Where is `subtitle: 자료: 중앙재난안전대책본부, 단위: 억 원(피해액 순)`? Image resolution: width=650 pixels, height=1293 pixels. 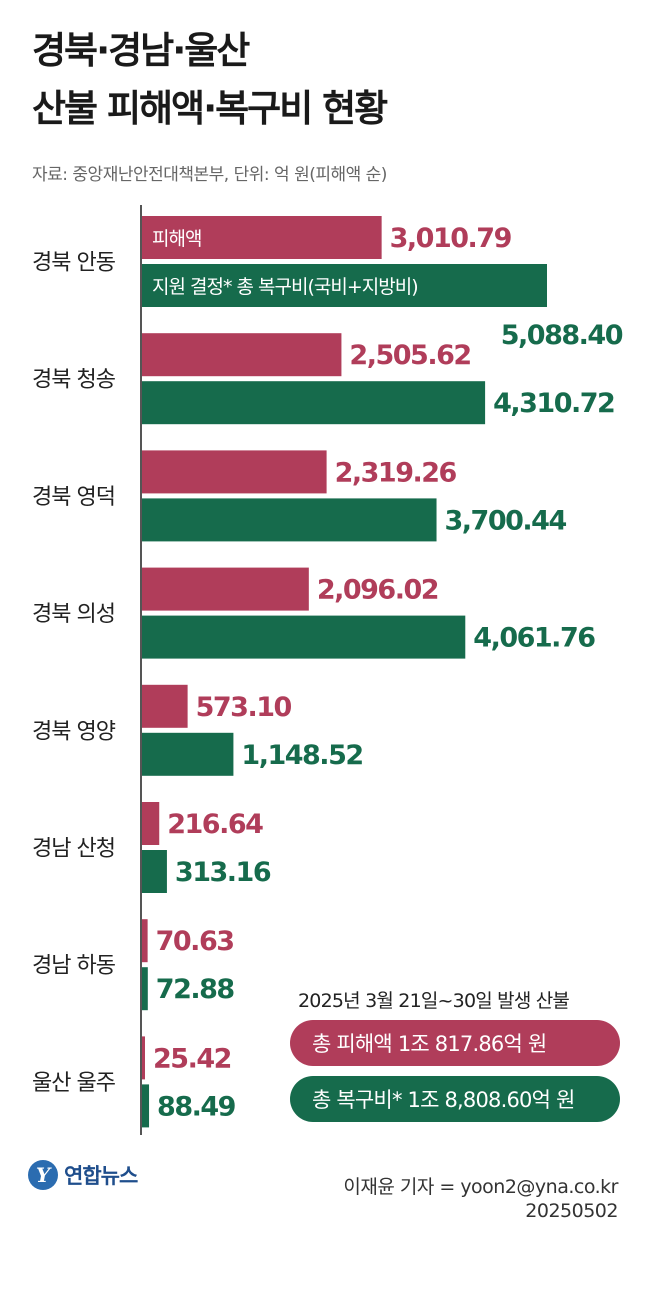
subtitle: 자료: 중앙재난안전대책본부, 단위: 억 원(피해액 순) is located at coordinates (209, 175).